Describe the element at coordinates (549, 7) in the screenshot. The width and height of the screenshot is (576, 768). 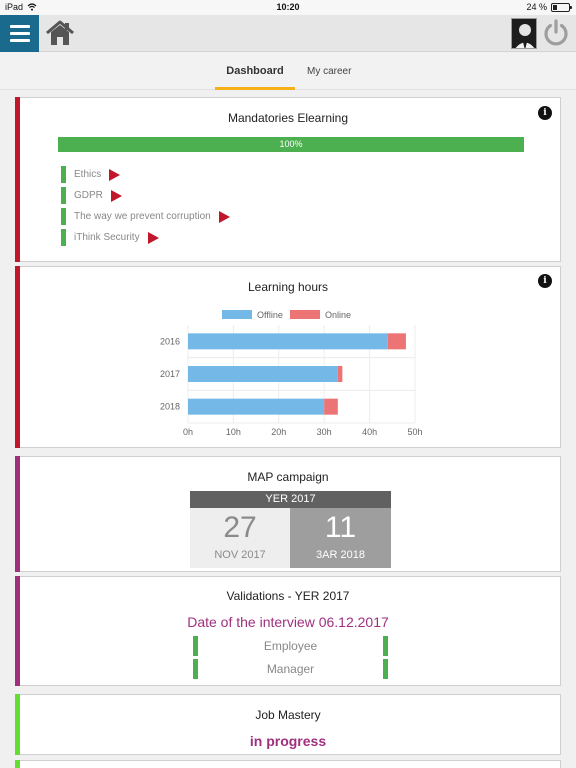
I see `status-right: 24 %` at that location.